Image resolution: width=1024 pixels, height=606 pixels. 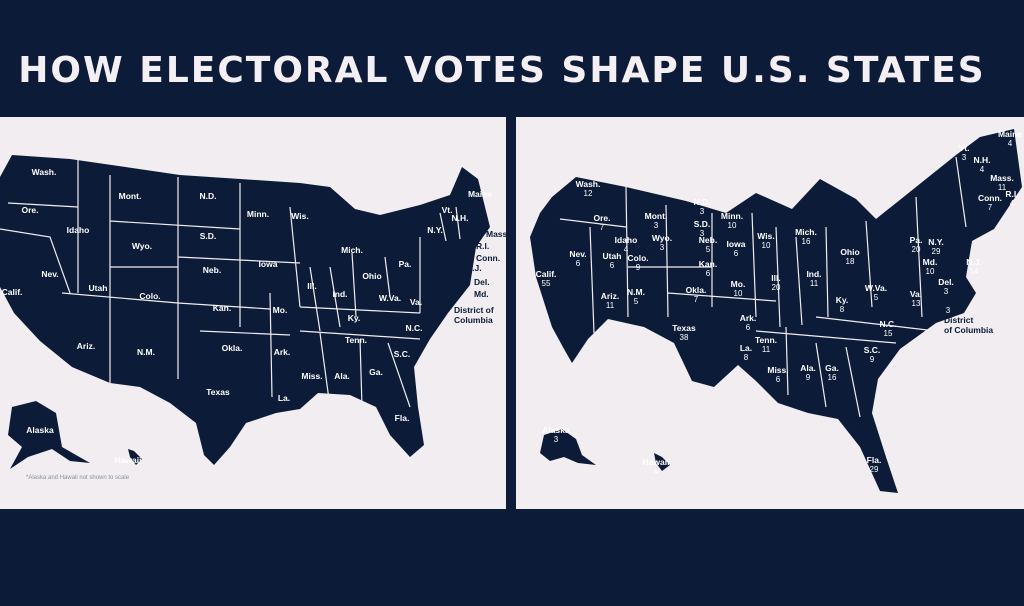 I want to click on cartogram-label-wva: W.Va., so click(x=876, y=288).